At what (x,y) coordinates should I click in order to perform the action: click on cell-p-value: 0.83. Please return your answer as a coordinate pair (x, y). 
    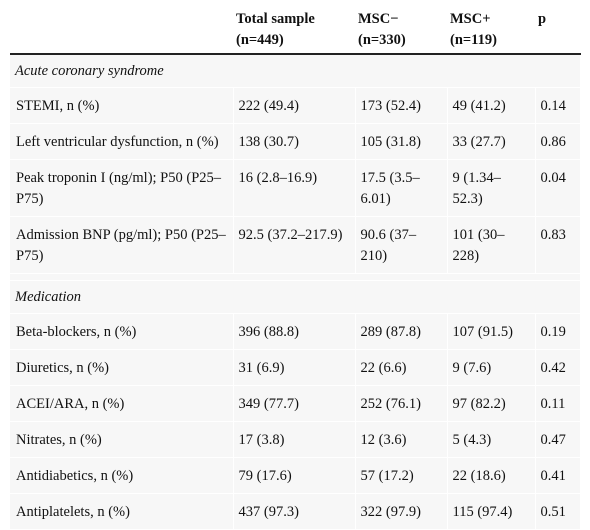
    Looking at the image, I should click on (557, 245).